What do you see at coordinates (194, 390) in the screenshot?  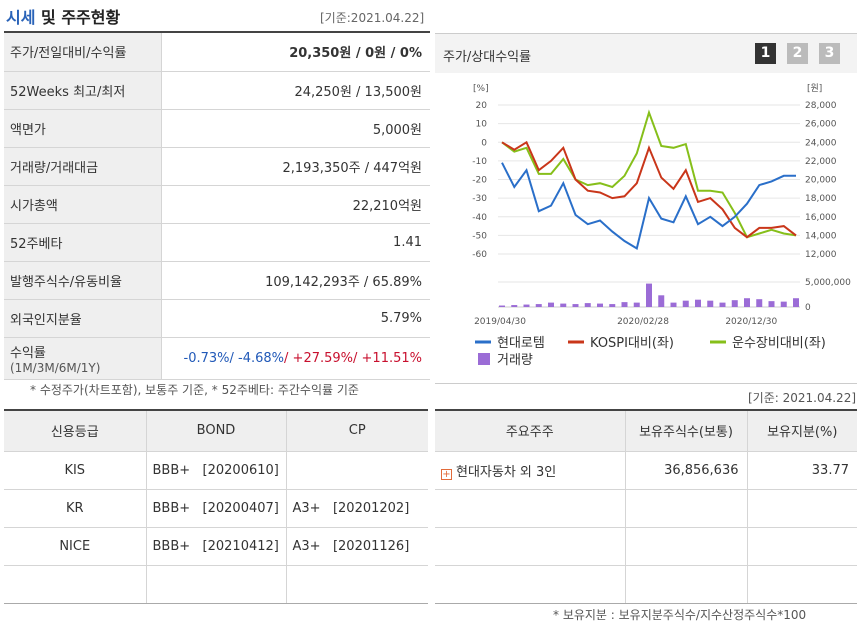 I see `price-note: * 수정주가(차트포함), 보통주 기준, * 52주베타: 주간수익률 기준` at bounding box center [194, 390].